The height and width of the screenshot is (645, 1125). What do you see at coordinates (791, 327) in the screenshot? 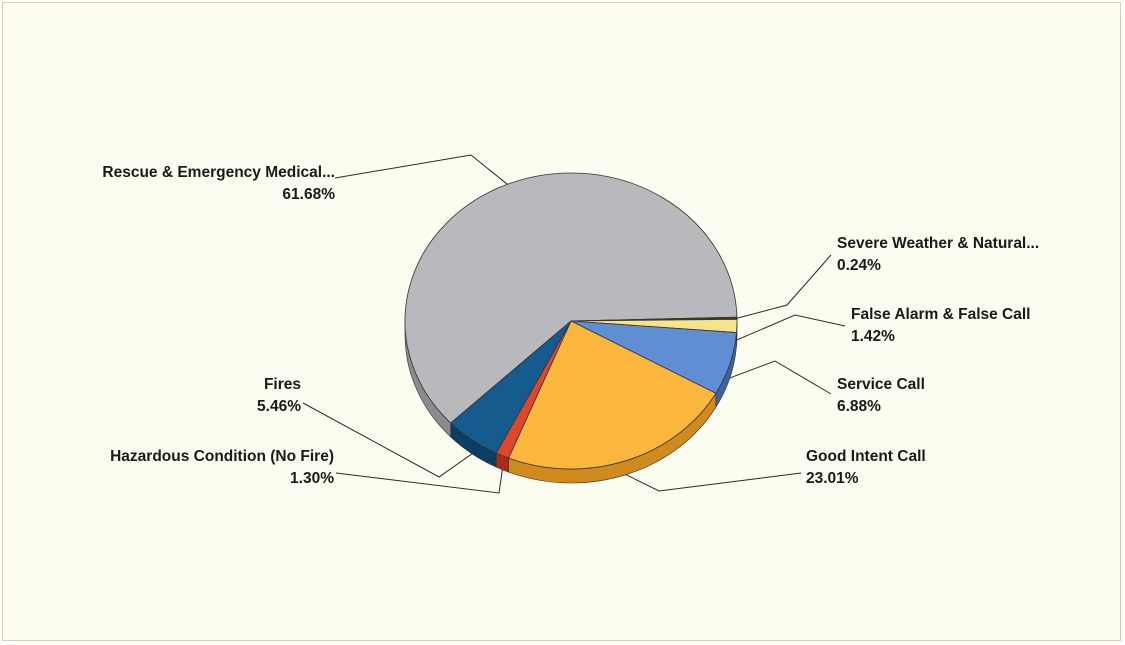
I see `leader-line-false-alarm-false-call` at bounding box center [791, 327].